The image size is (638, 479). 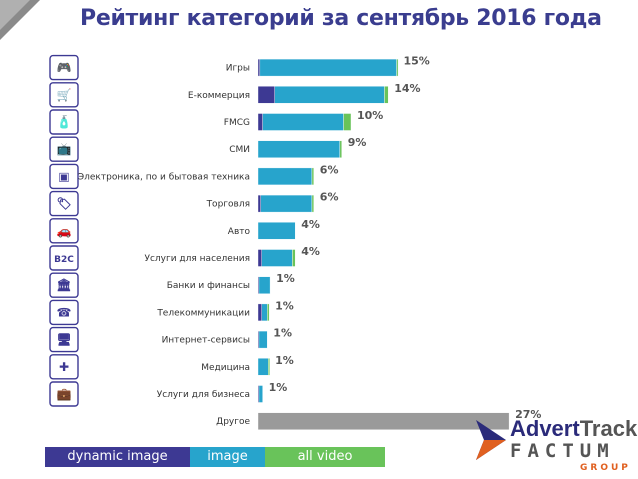 What do you see at coordinates (206, 341) in the screenshot?
I see `category-label: Интернет-сервисы` at bounding box center [206, 341].